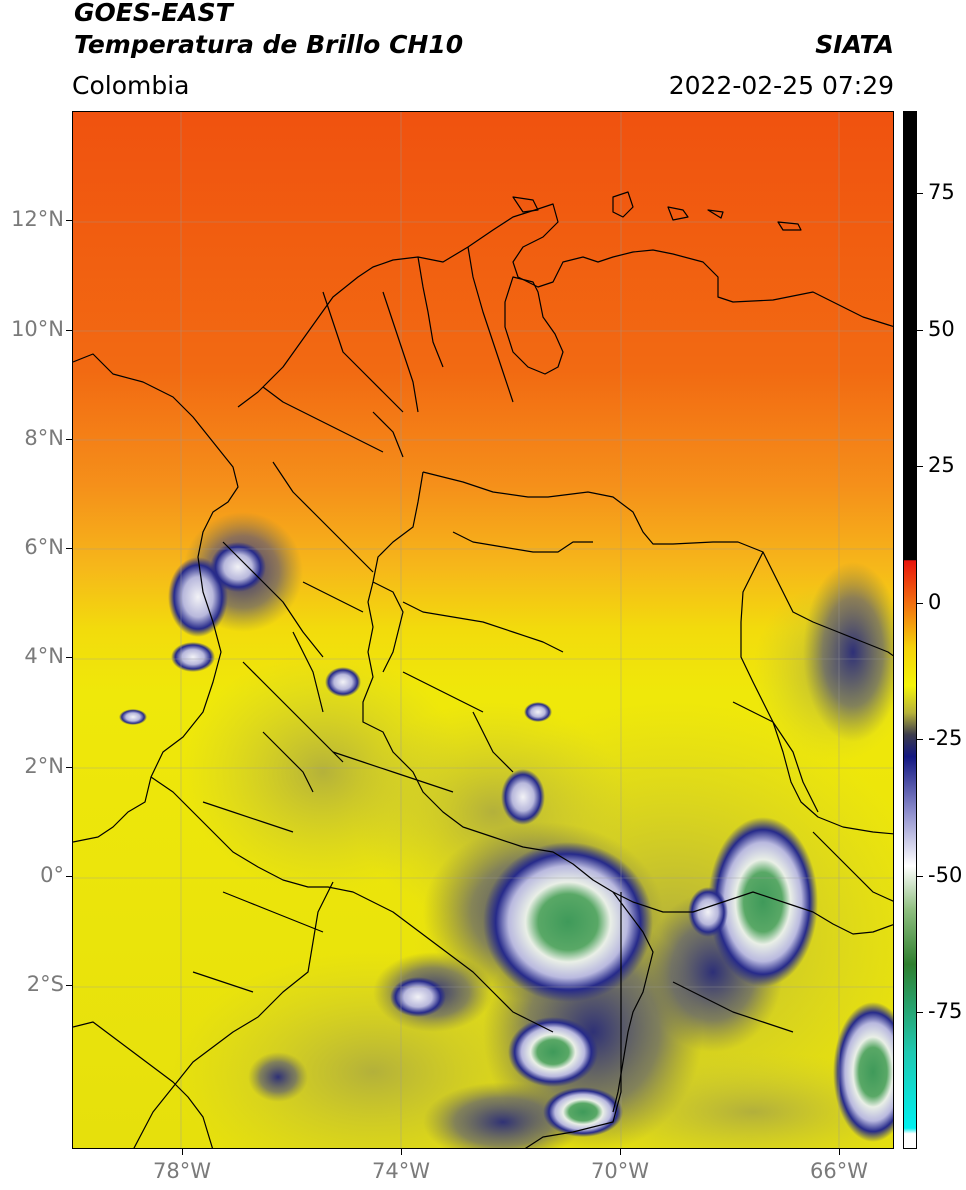 The image size is (966, 1190). I want to click on longitude-label: 78°W, so click(182, 1171).